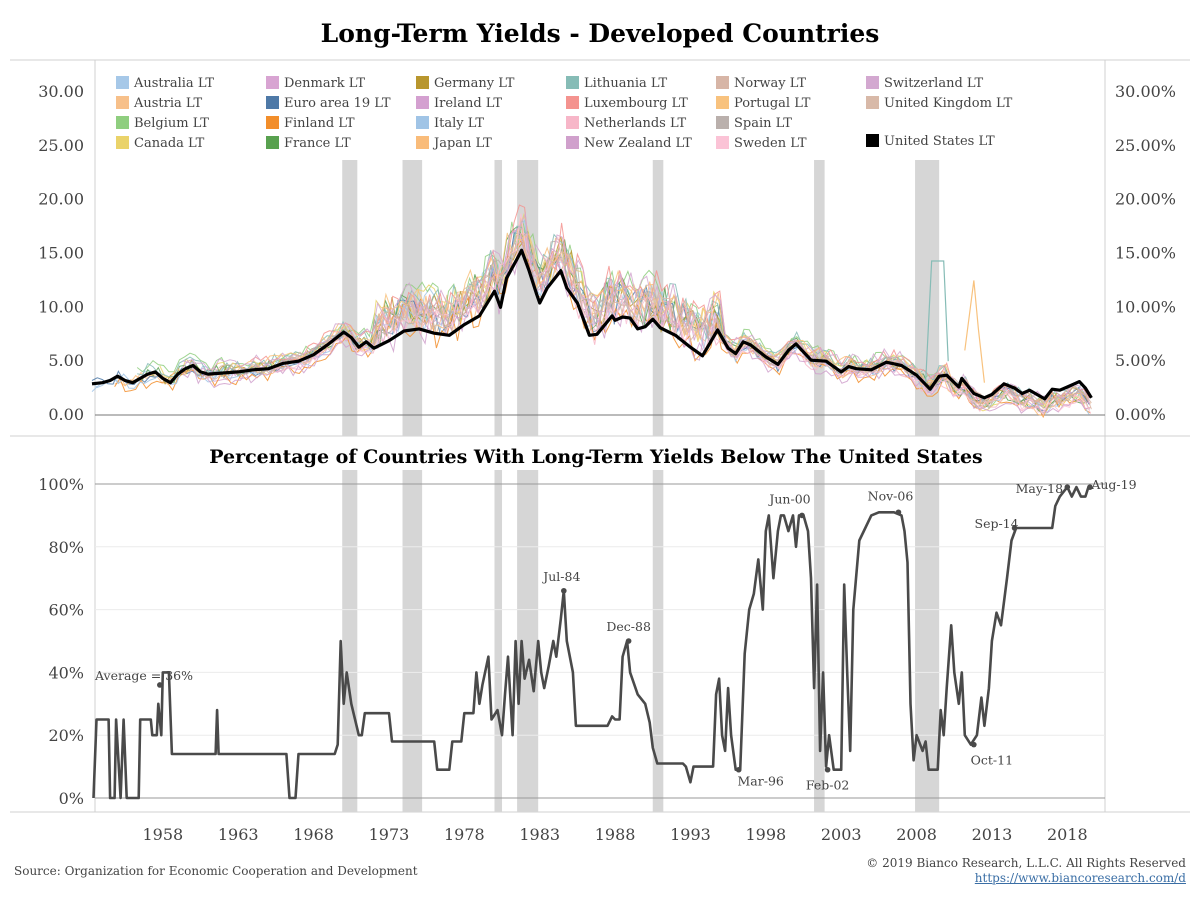  I want to click on legend-label-1: Austria LT, so click(167, 103).